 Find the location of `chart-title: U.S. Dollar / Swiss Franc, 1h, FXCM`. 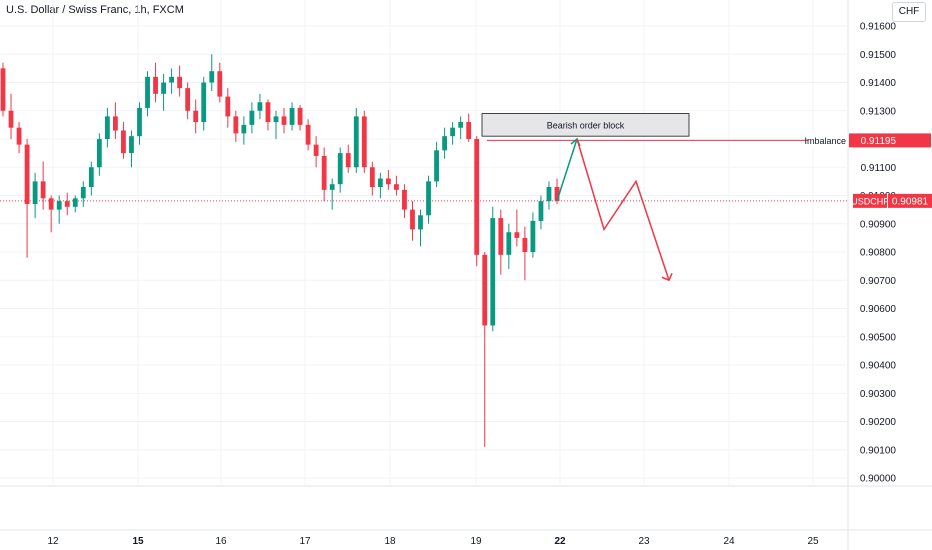

chart-title: U.S. Dollar / Swiss Franc, 1h, FXCM is located at coordinates (95, 10).